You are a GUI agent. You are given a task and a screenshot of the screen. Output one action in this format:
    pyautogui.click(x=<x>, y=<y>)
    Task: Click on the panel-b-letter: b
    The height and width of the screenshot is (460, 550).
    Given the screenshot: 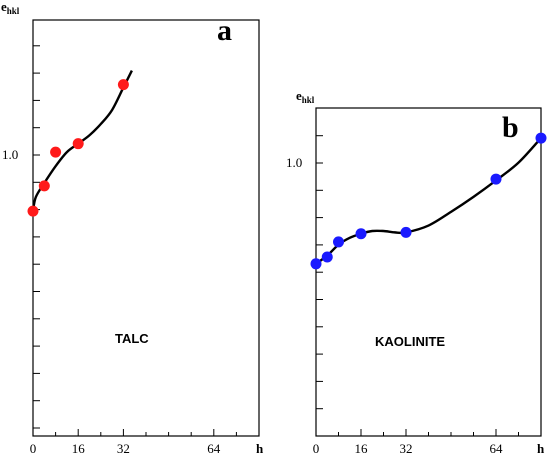 What is the action you would take?
    pyautogui.click(x=510, y=127)
    